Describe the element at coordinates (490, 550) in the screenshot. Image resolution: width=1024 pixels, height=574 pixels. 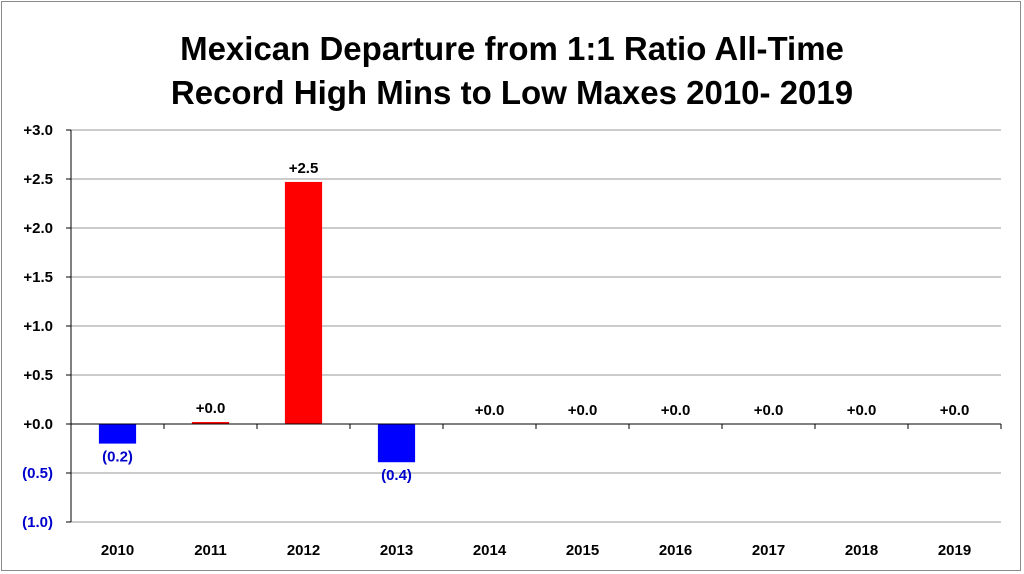
I see `x-tick-label: 2014` at that location.